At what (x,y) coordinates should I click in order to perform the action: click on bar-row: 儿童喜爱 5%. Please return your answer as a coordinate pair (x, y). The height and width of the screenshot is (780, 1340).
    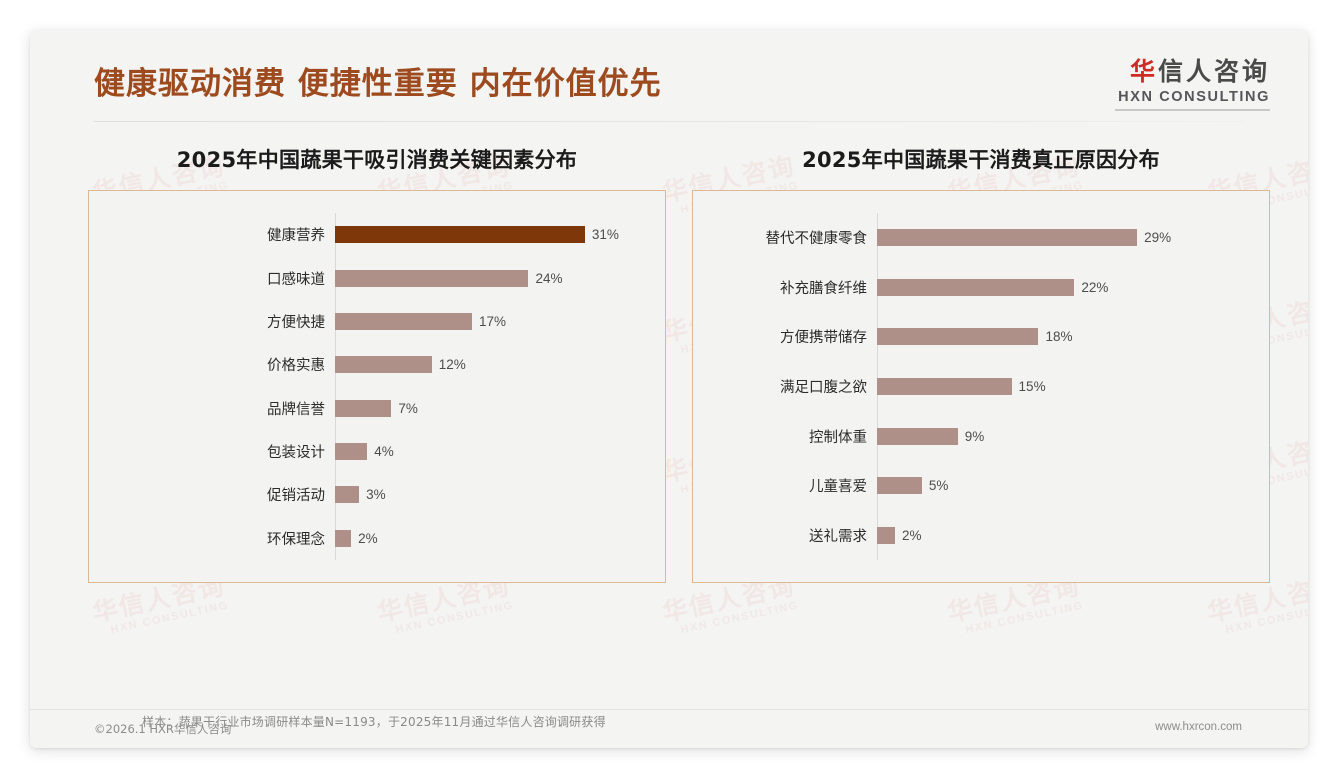
    Looking at the image, I should click on (981, 486).